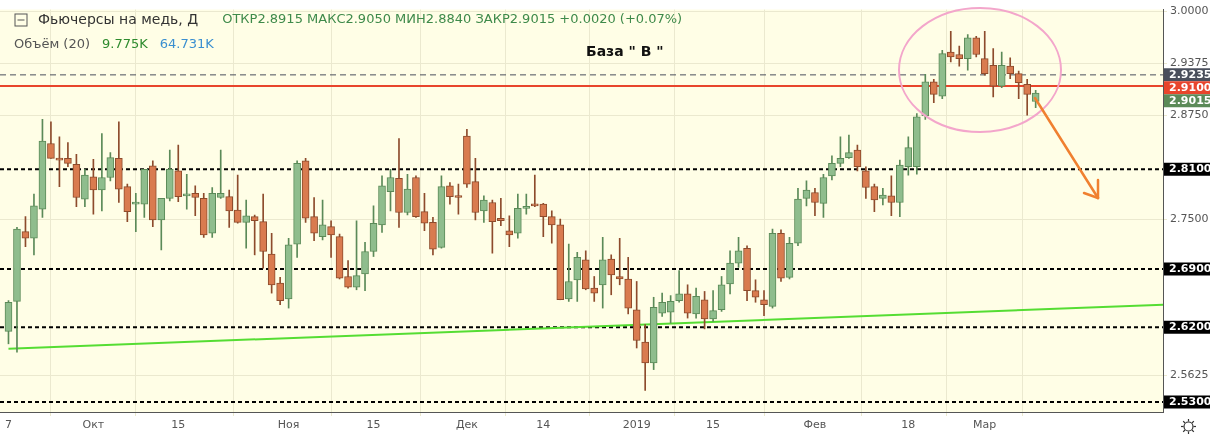 The image size is (1211, 439). Describe the element at coordinates (1189, 115) in the screenshot. I see `y-tick-label: 2.8750` at that location.